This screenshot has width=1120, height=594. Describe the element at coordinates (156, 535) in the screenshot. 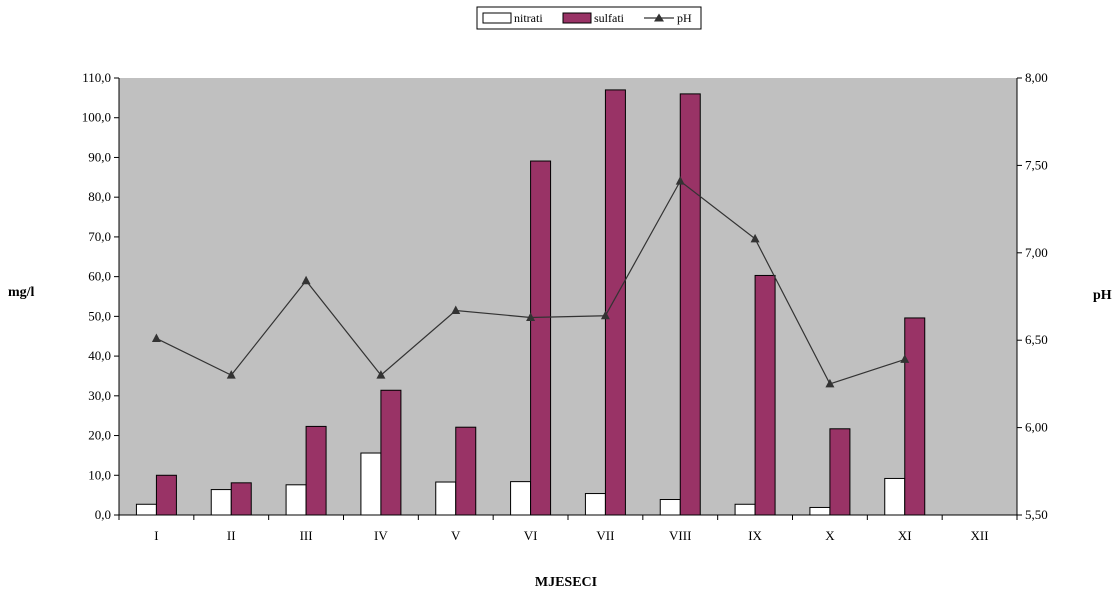

I see `x-category-label: I` at that location.